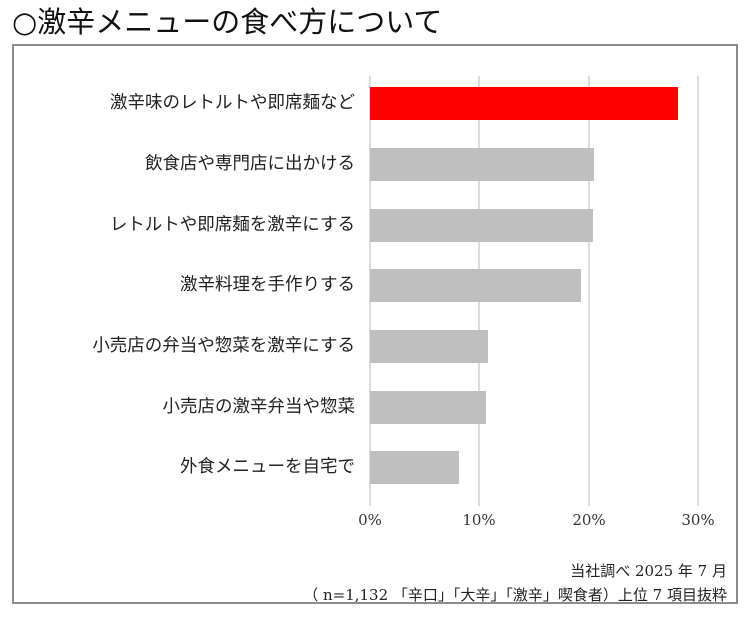 The height and width of the screenshot is (621, 753). I want to click on category-label: 飲食店や専門店に出かける, so click(250, 164).